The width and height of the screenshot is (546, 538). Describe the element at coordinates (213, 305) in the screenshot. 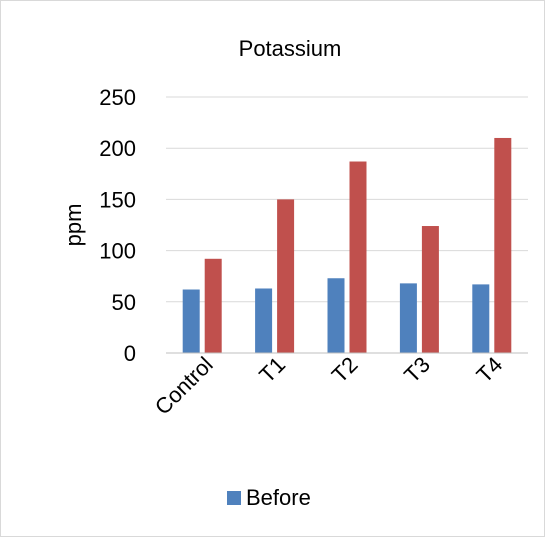

I see `bar-series-1-control` at that location.